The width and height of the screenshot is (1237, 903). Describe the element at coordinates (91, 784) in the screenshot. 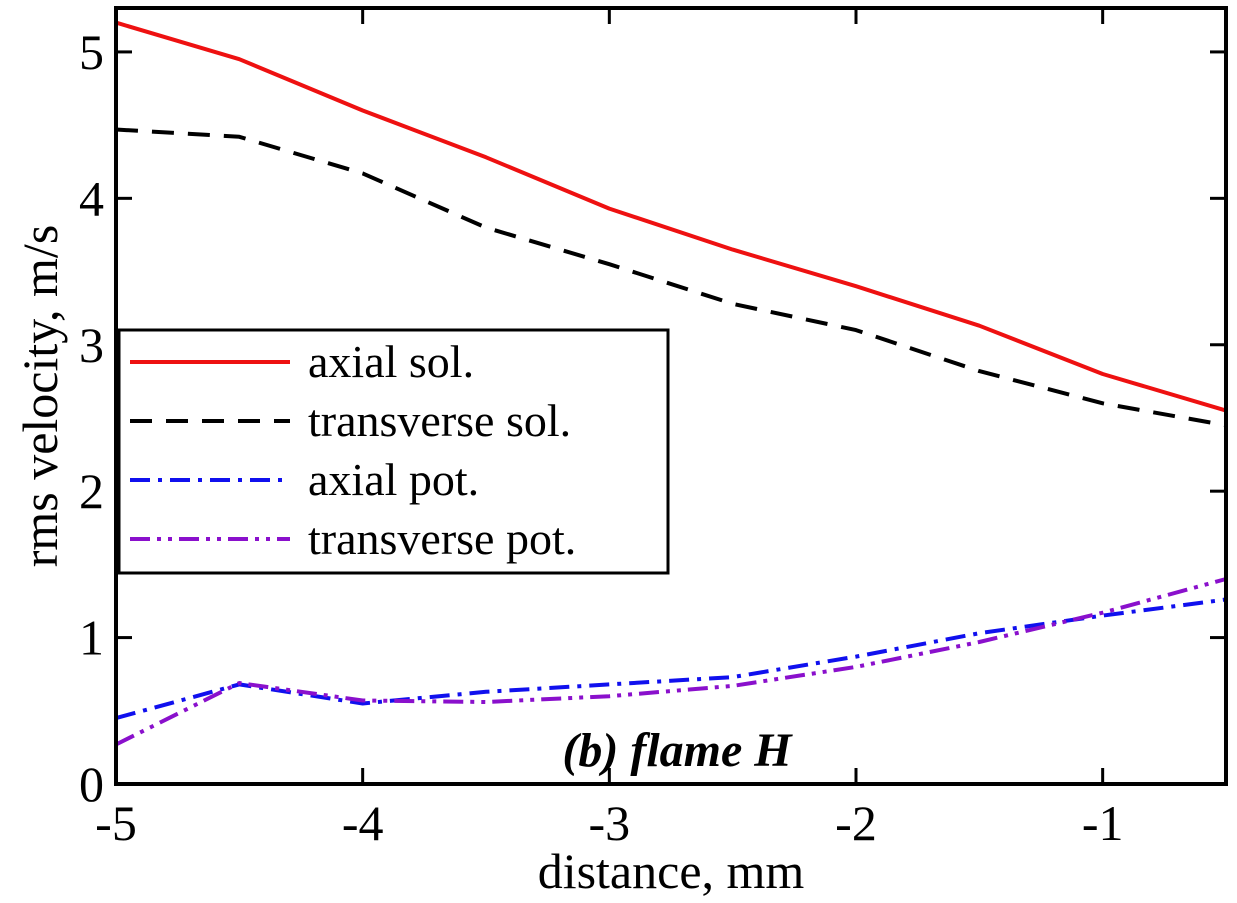

I see `y-tick-label: 0` at that location.